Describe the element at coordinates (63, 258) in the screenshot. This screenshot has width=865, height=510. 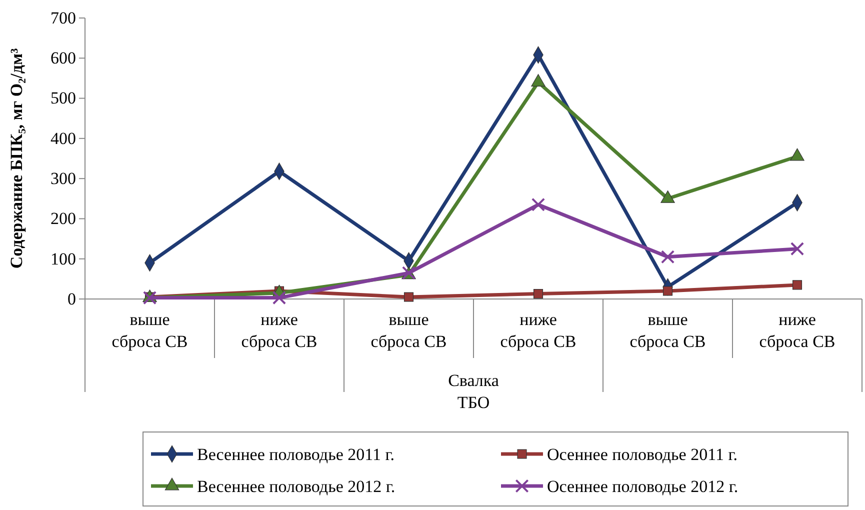
I see `y-tick-label: 100` at that location.